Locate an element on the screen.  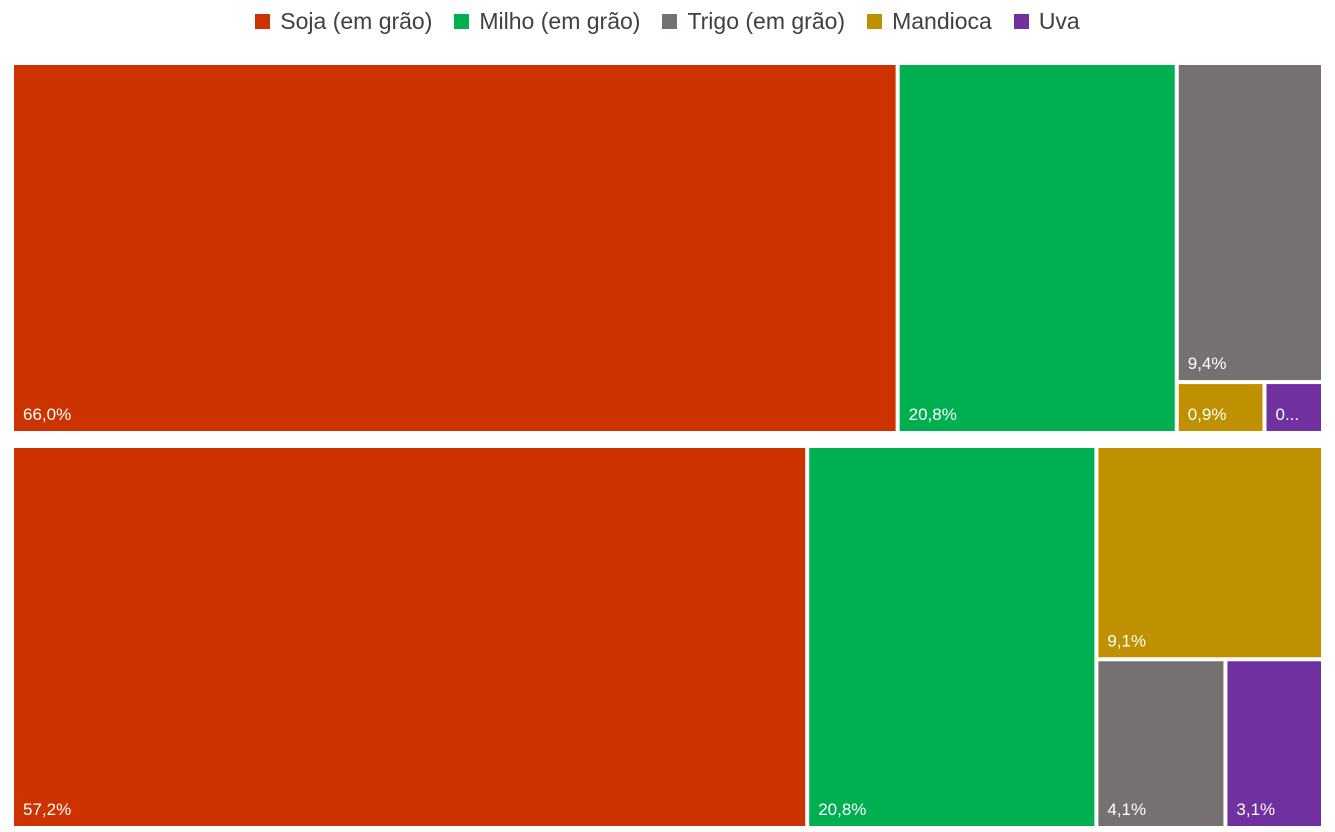
legend-label: Mandioca is located at coordinates (942, 20).